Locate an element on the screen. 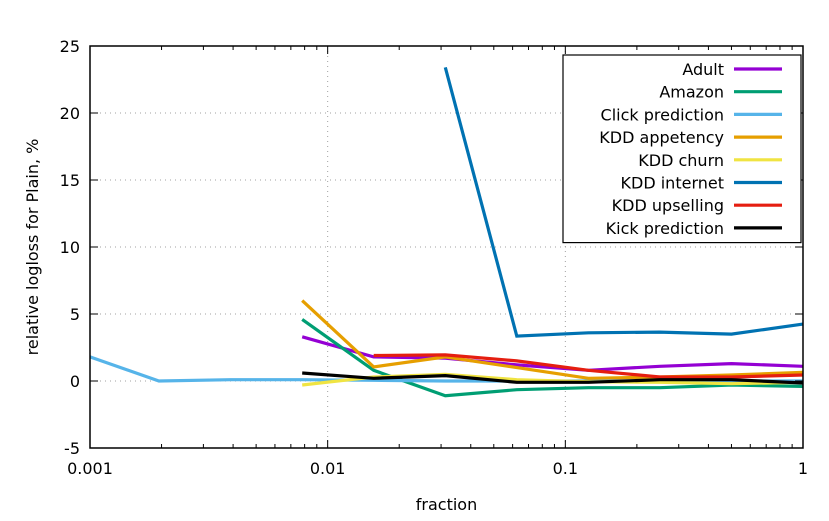 The width and height of the screenshot is (829, 521). series-amazon is located at coordinates (552, 358).